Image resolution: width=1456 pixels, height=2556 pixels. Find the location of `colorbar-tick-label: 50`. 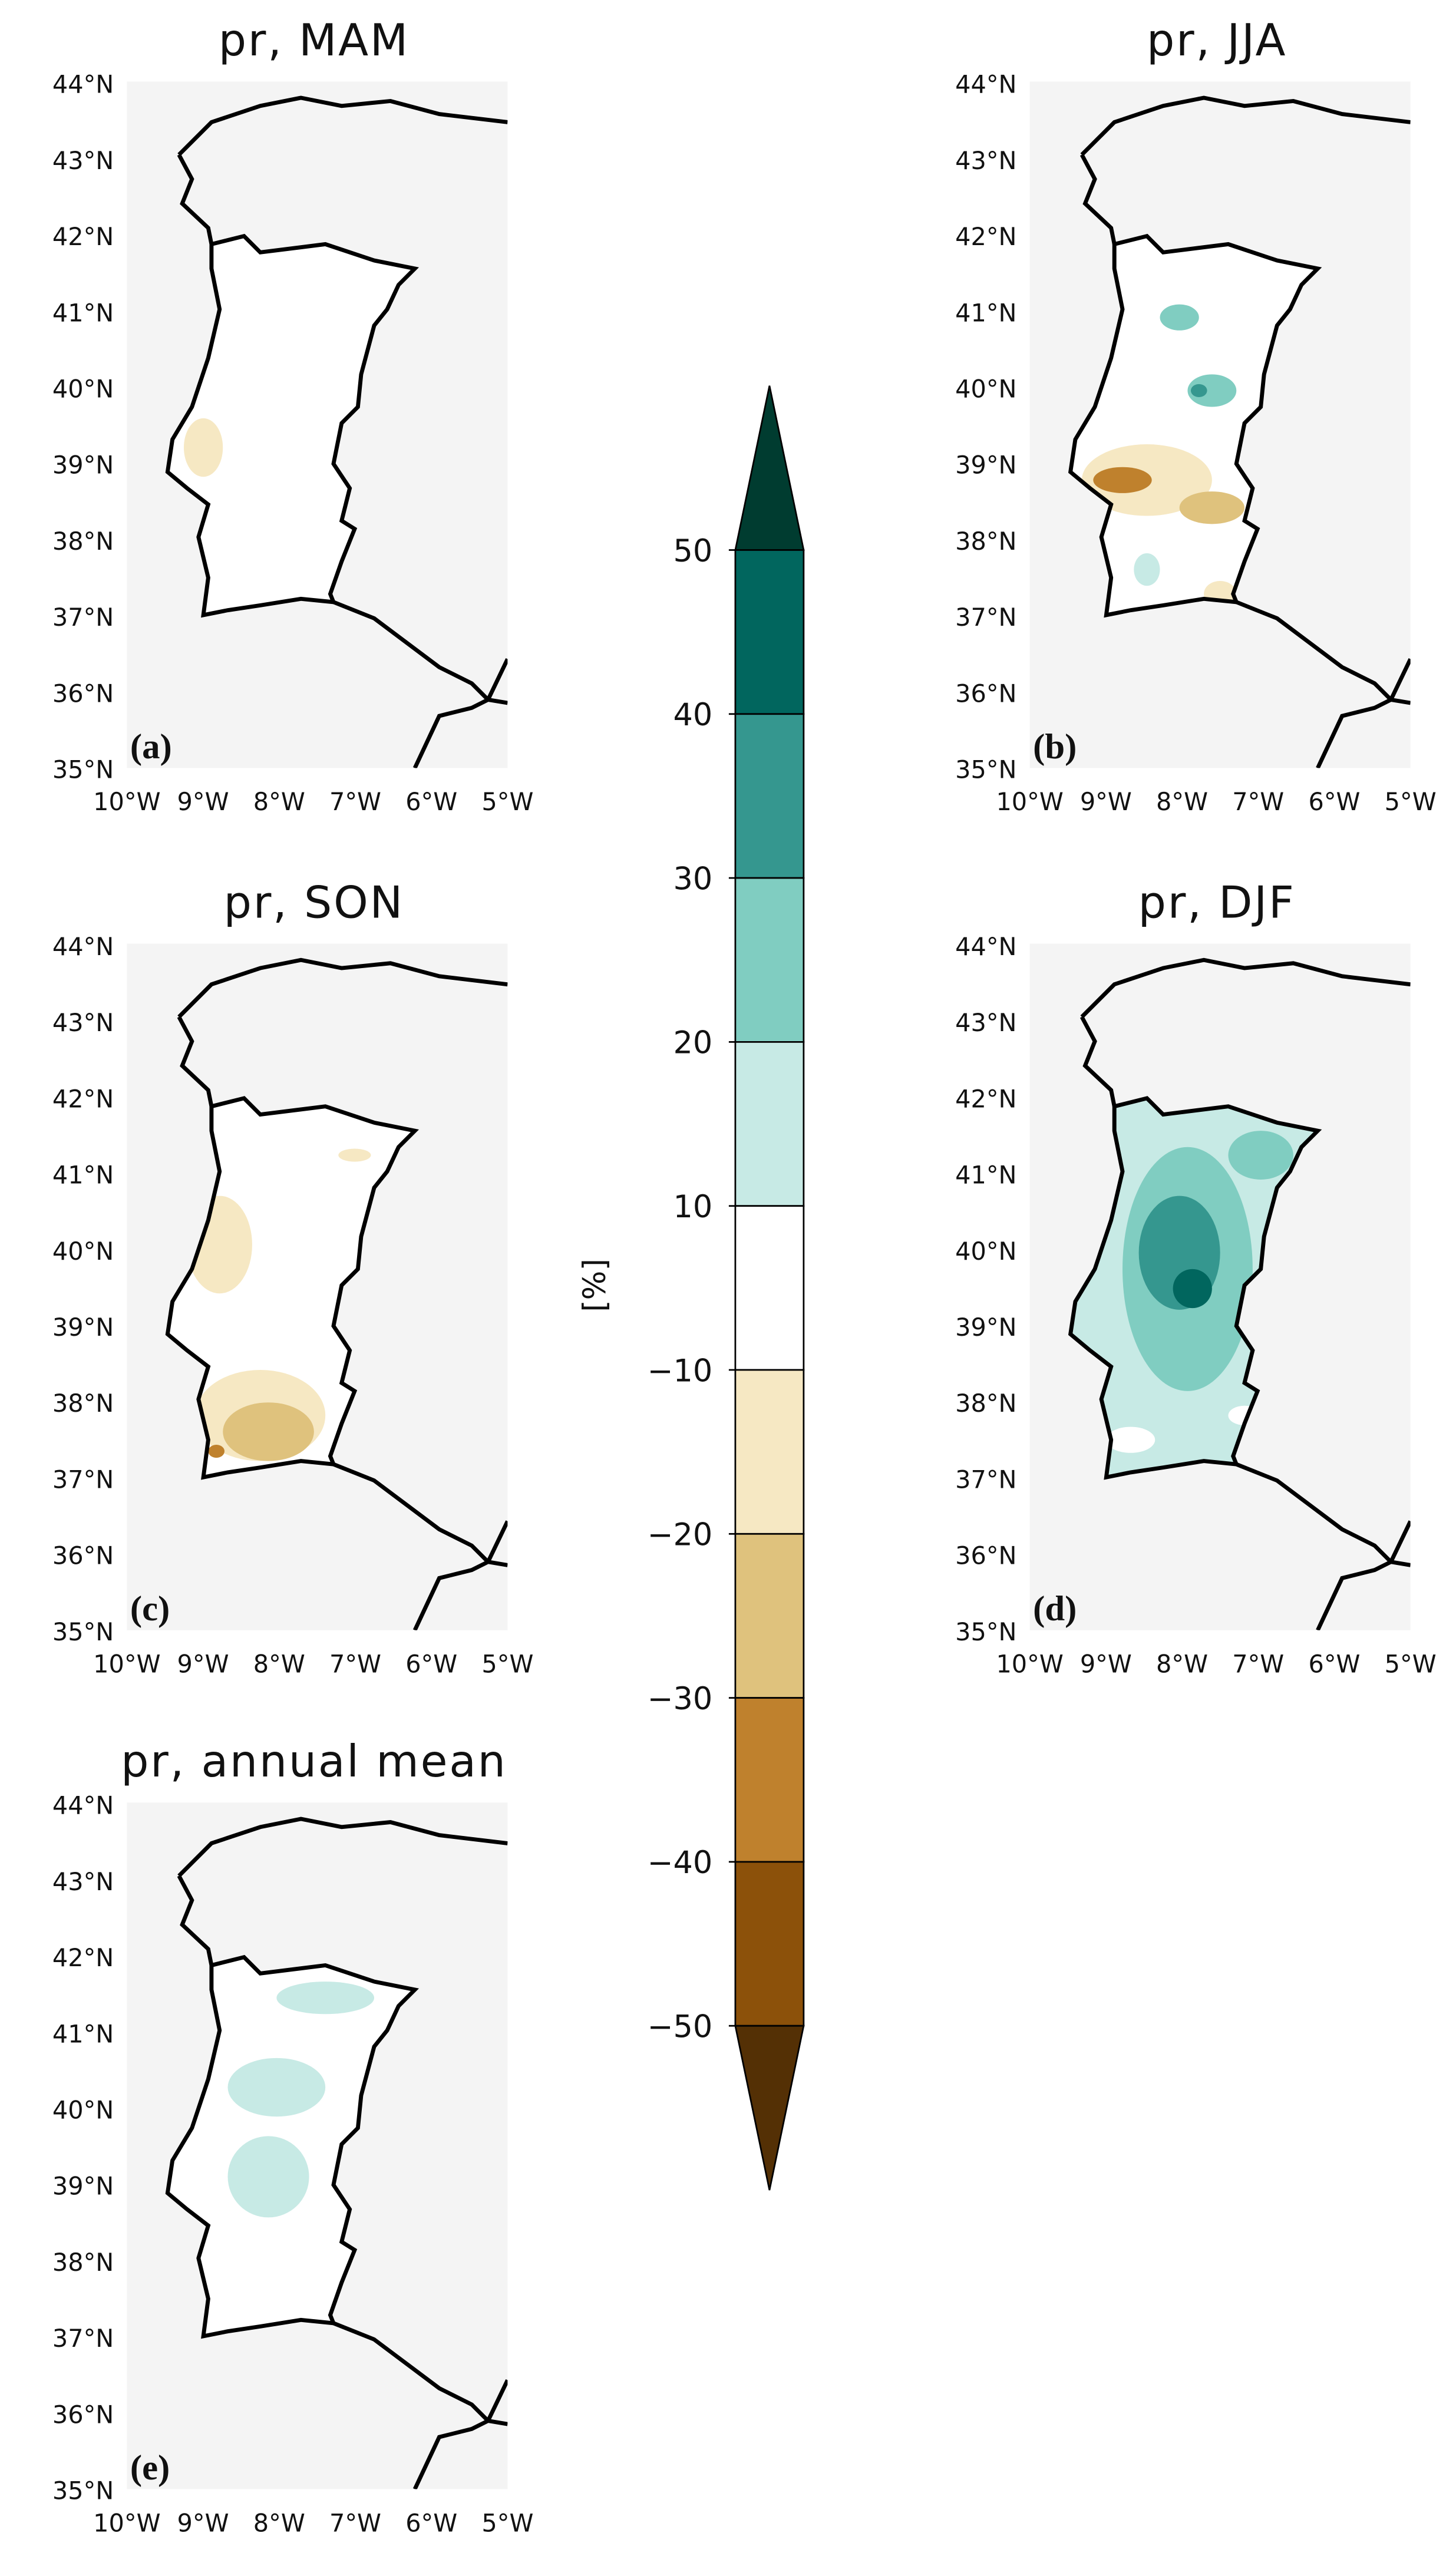

colorbar-tick-label: 50 is located at coordinates (693, 551).